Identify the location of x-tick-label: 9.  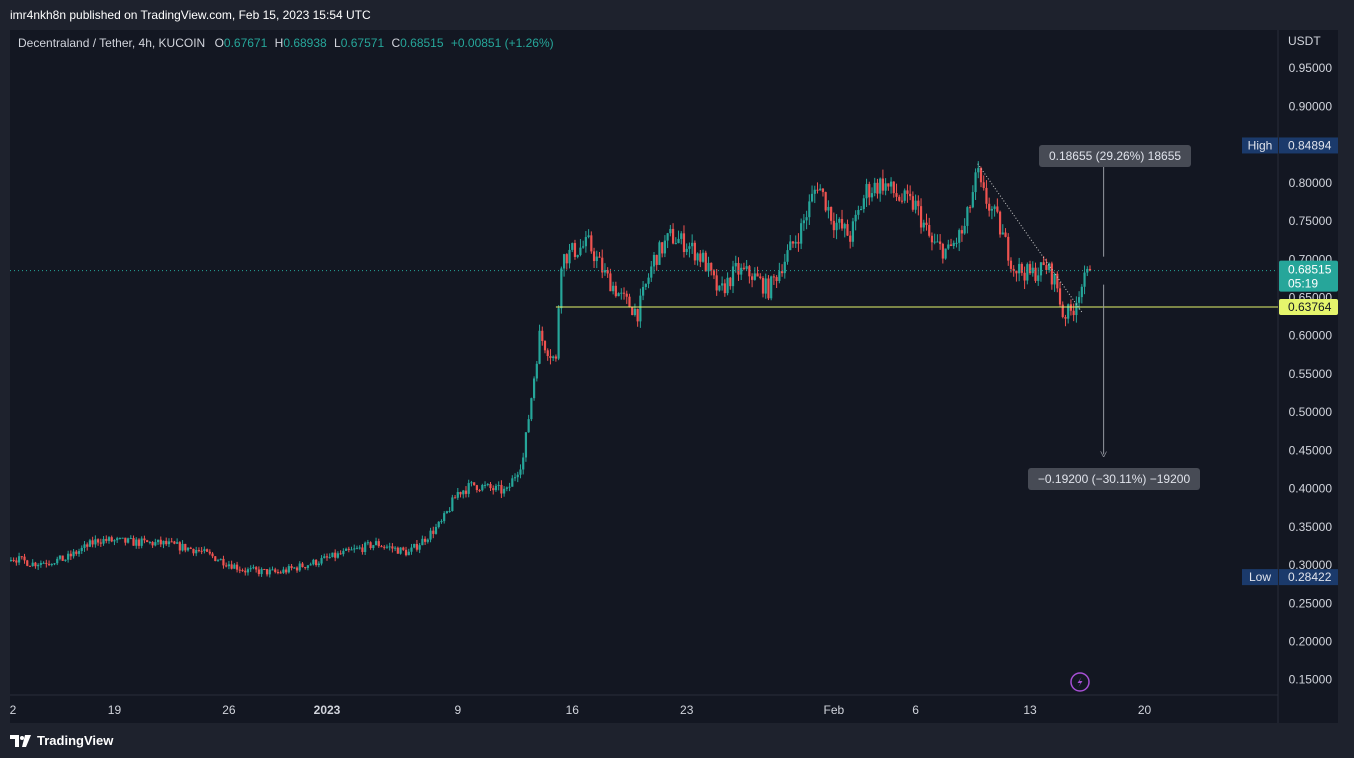
(457, 710).